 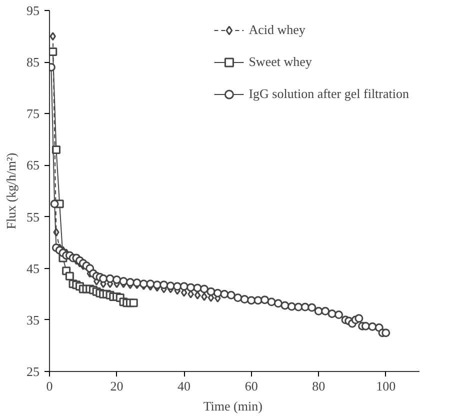 I want to click on legend-label: Sweet whey, so click(x=280, y=62).